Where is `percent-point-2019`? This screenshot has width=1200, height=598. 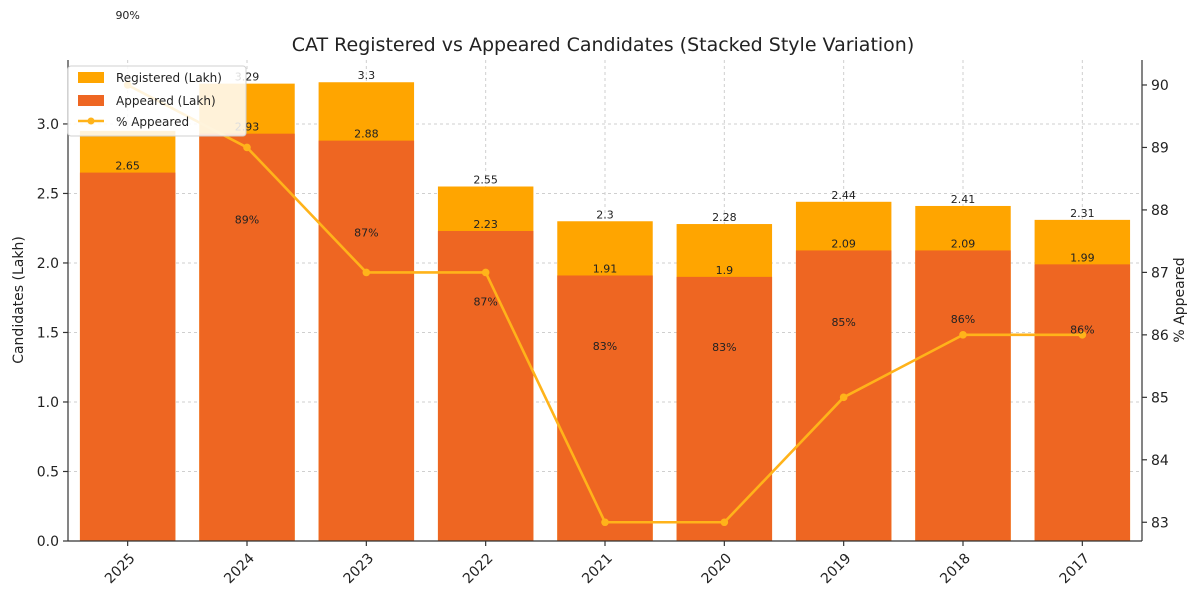
percent-point-2019 is located at coordinates (843, 397).